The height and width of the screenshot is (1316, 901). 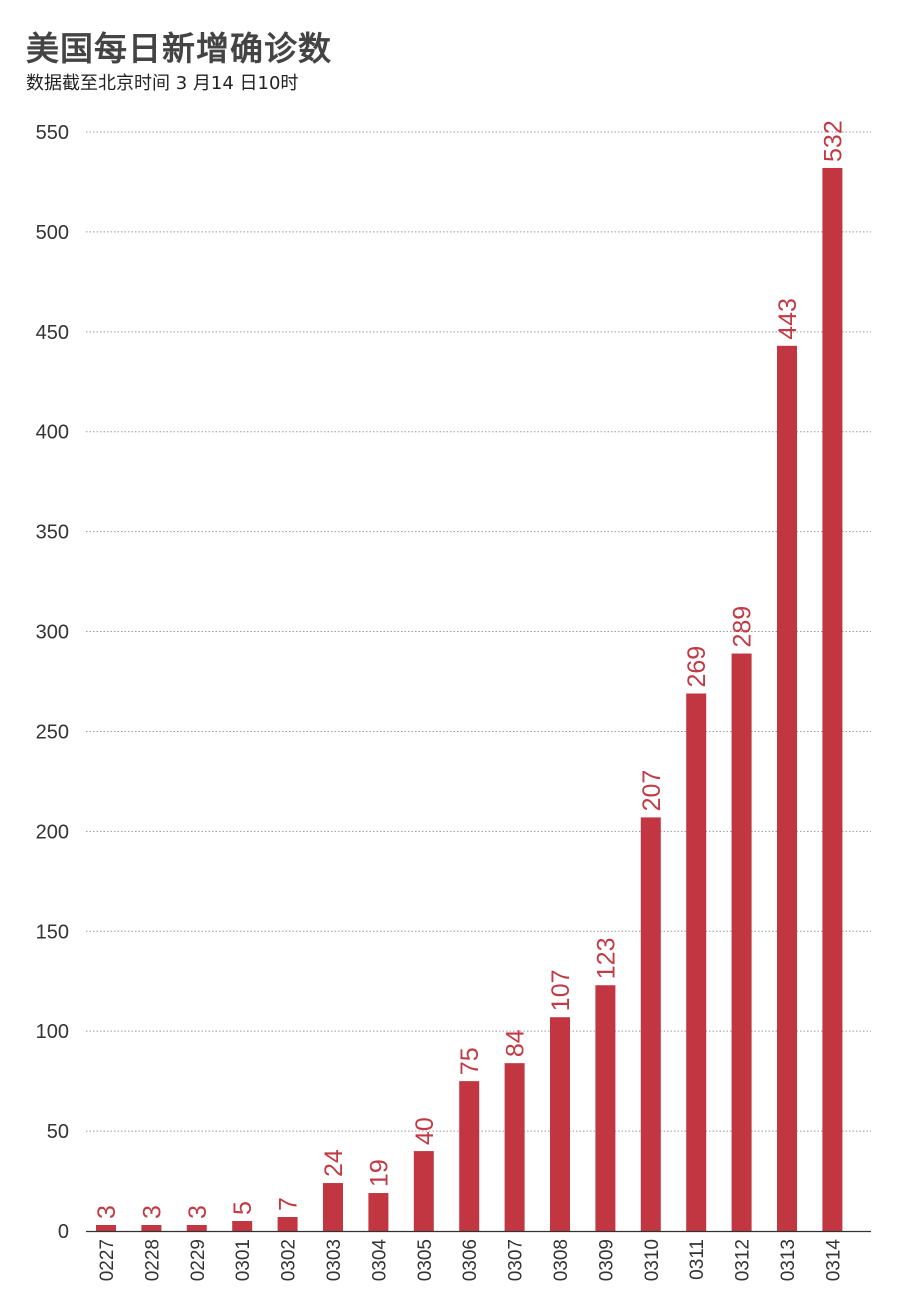 What do you see at coordinates (243, 1208) in the screenshot?
I see `value-label: 5` at bounding box center [243, 1208].